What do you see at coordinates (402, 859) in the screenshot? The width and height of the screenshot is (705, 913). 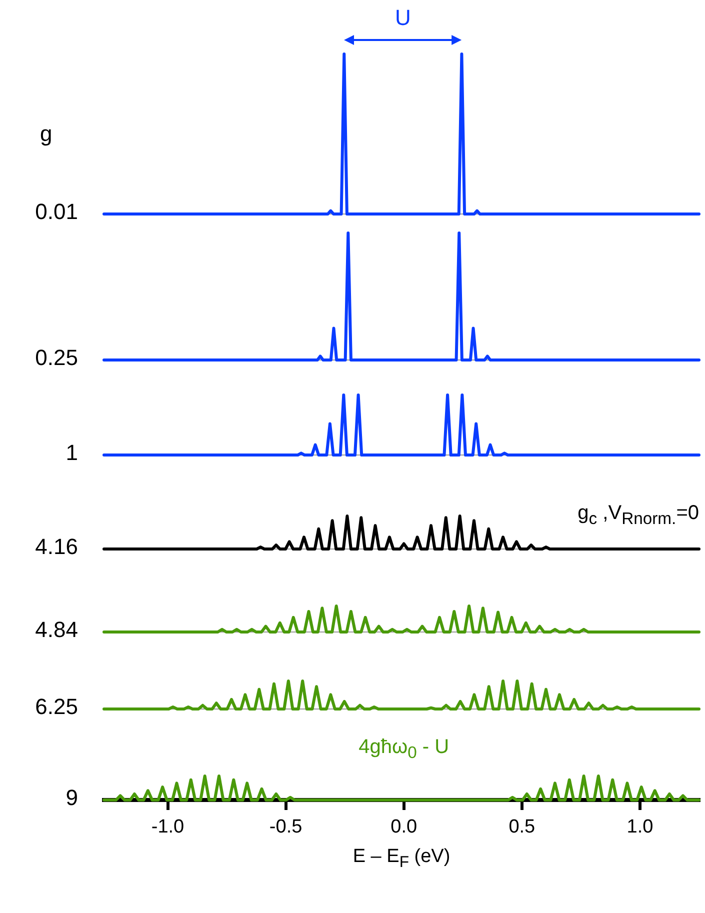 I see `x-axis-title: E – E$_{F}$ (eV)` at bounding box center [402, 859].